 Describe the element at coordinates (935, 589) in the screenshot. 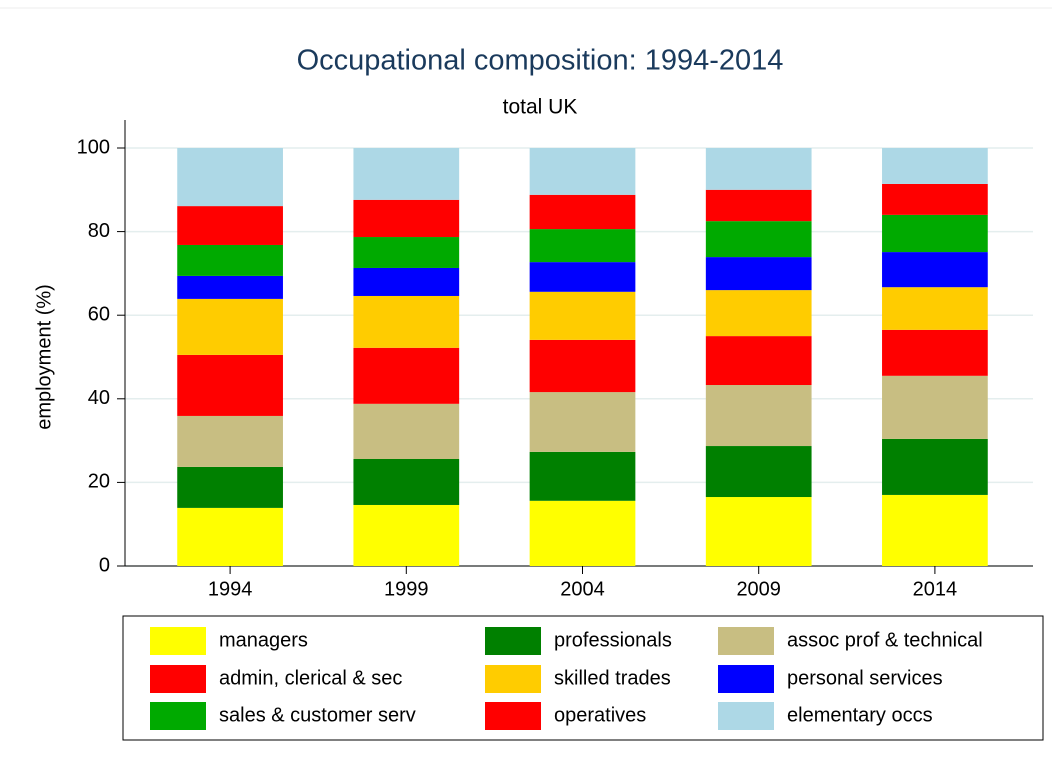

I see `x-tick-label: 2014` at that location.